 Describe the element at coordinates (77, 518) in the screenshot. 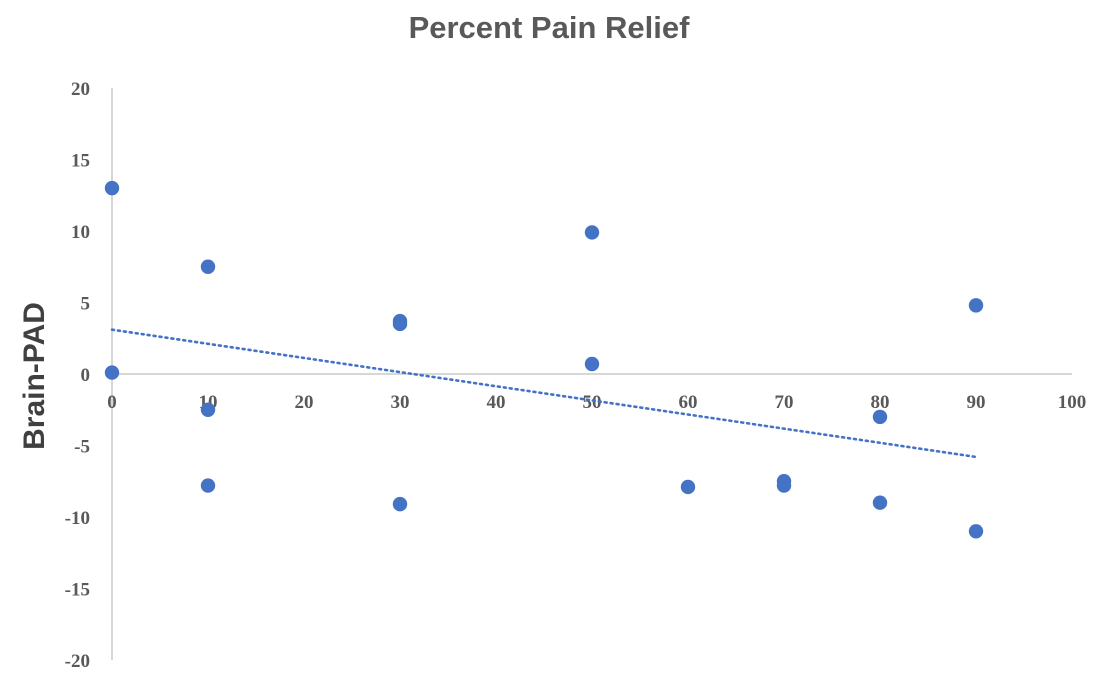

I see `y-tick-label: -10` at that location.